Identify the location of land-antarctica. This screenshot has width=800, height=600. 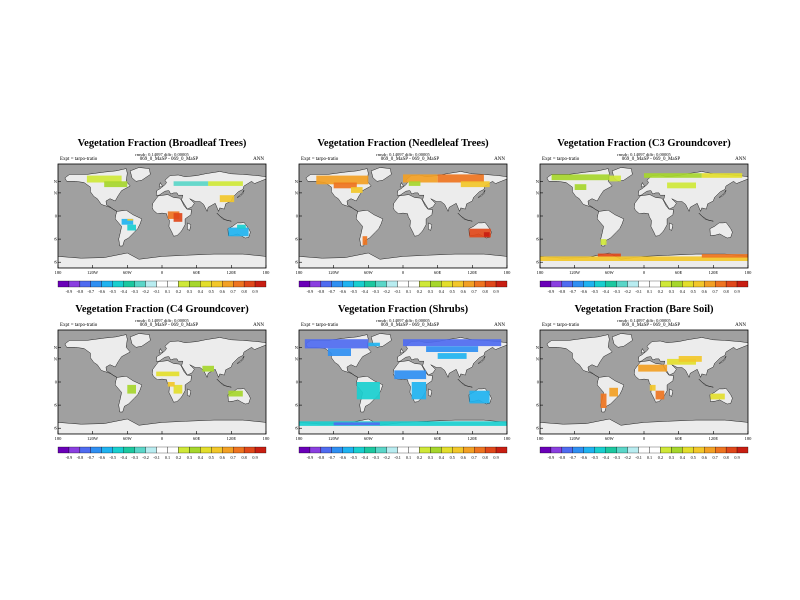
(162, 260).